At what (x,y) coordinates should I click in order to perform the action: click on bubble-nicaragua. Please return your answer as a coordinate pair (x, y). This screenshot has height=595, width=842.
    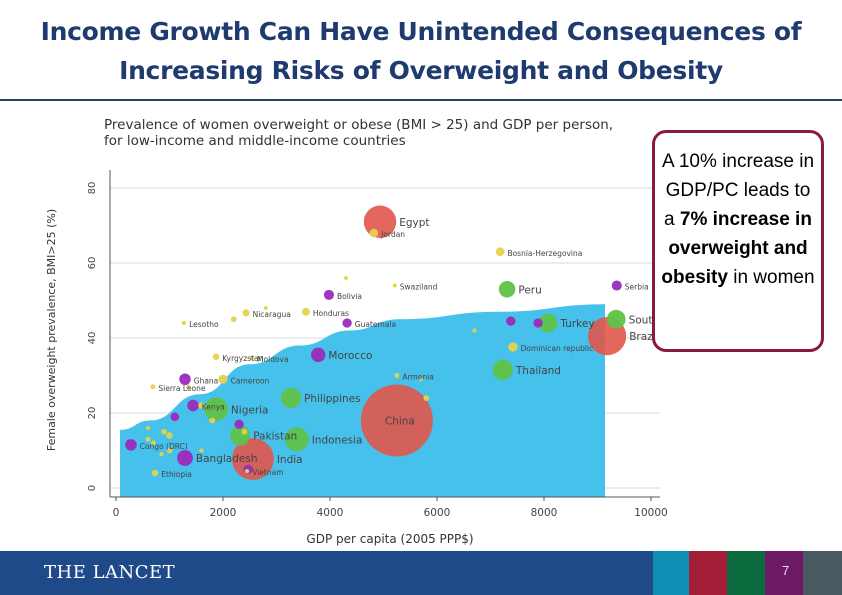
    Looking at the image, I should click on (246, 313).